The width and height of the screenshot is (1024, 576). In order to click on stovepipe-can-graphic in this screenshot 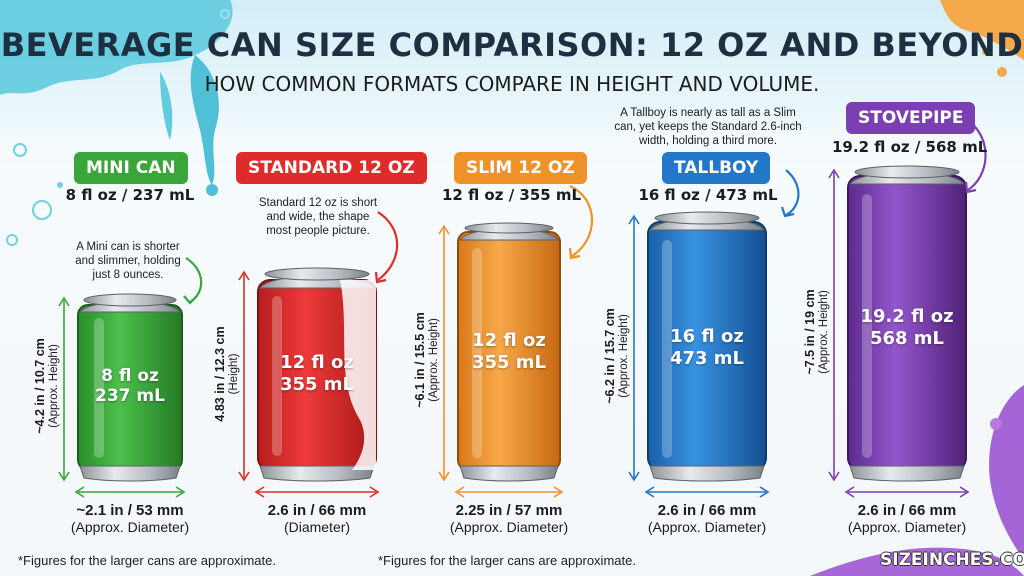, I will do `click(907, 323)`.